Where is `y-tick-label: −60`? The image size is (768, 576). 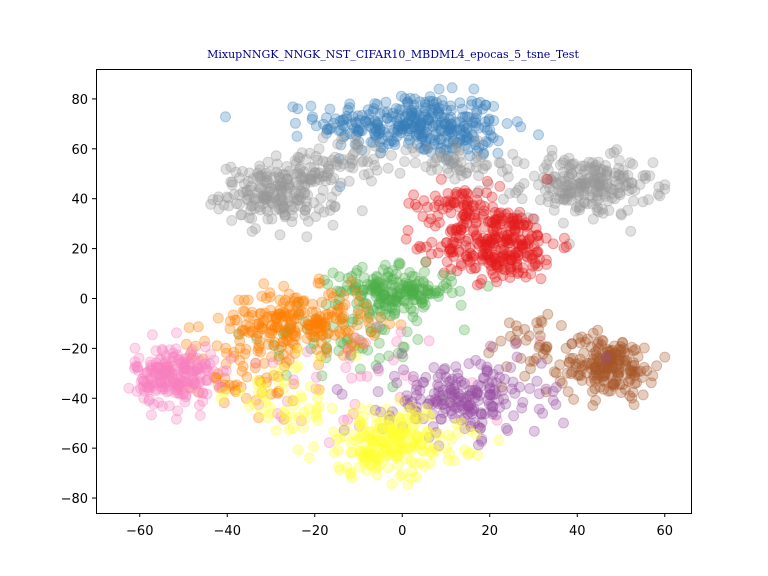 y-tick-label: −60 is located at coordinates (74, 449).